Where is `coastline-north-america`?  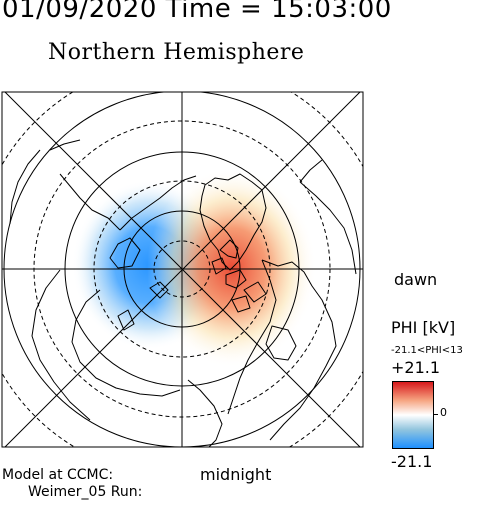
coastline-north-america is located at coordinates (282, 350).